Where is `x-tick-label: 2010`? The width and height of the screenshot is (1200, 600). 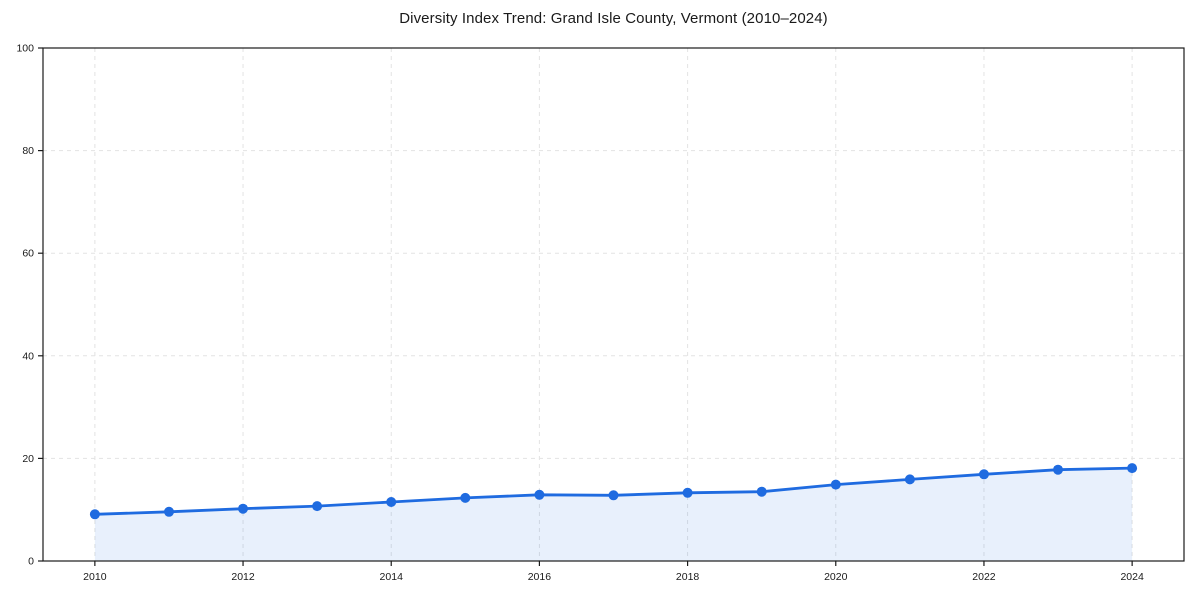 x-tick-label: 2010 is located at coordinates (95, 577).